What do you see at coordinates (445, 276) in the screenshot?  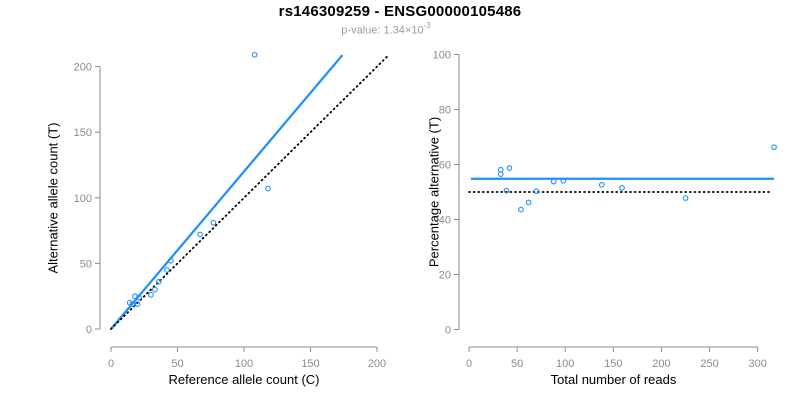 I see `y-tick-label: 20` at bounding box center [445, 276].